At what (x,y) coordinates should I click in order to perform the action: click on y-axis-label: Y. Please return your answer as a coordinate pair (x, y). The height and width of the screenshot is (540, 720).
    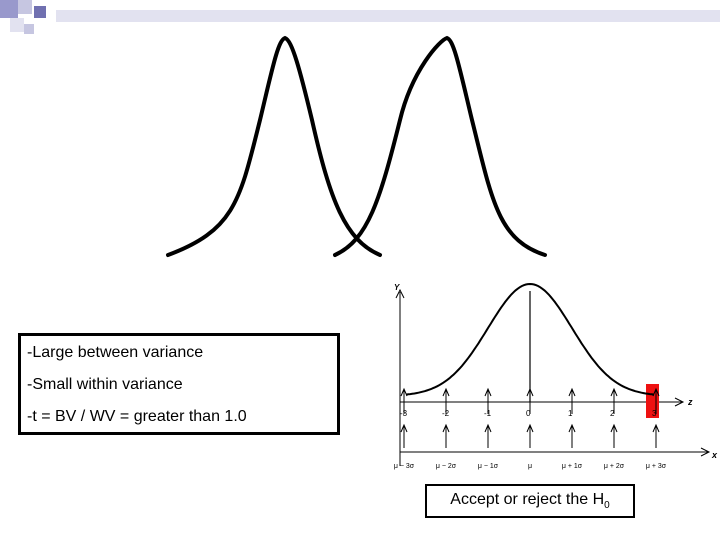
    Looking at the image, I should click on (397, 287).